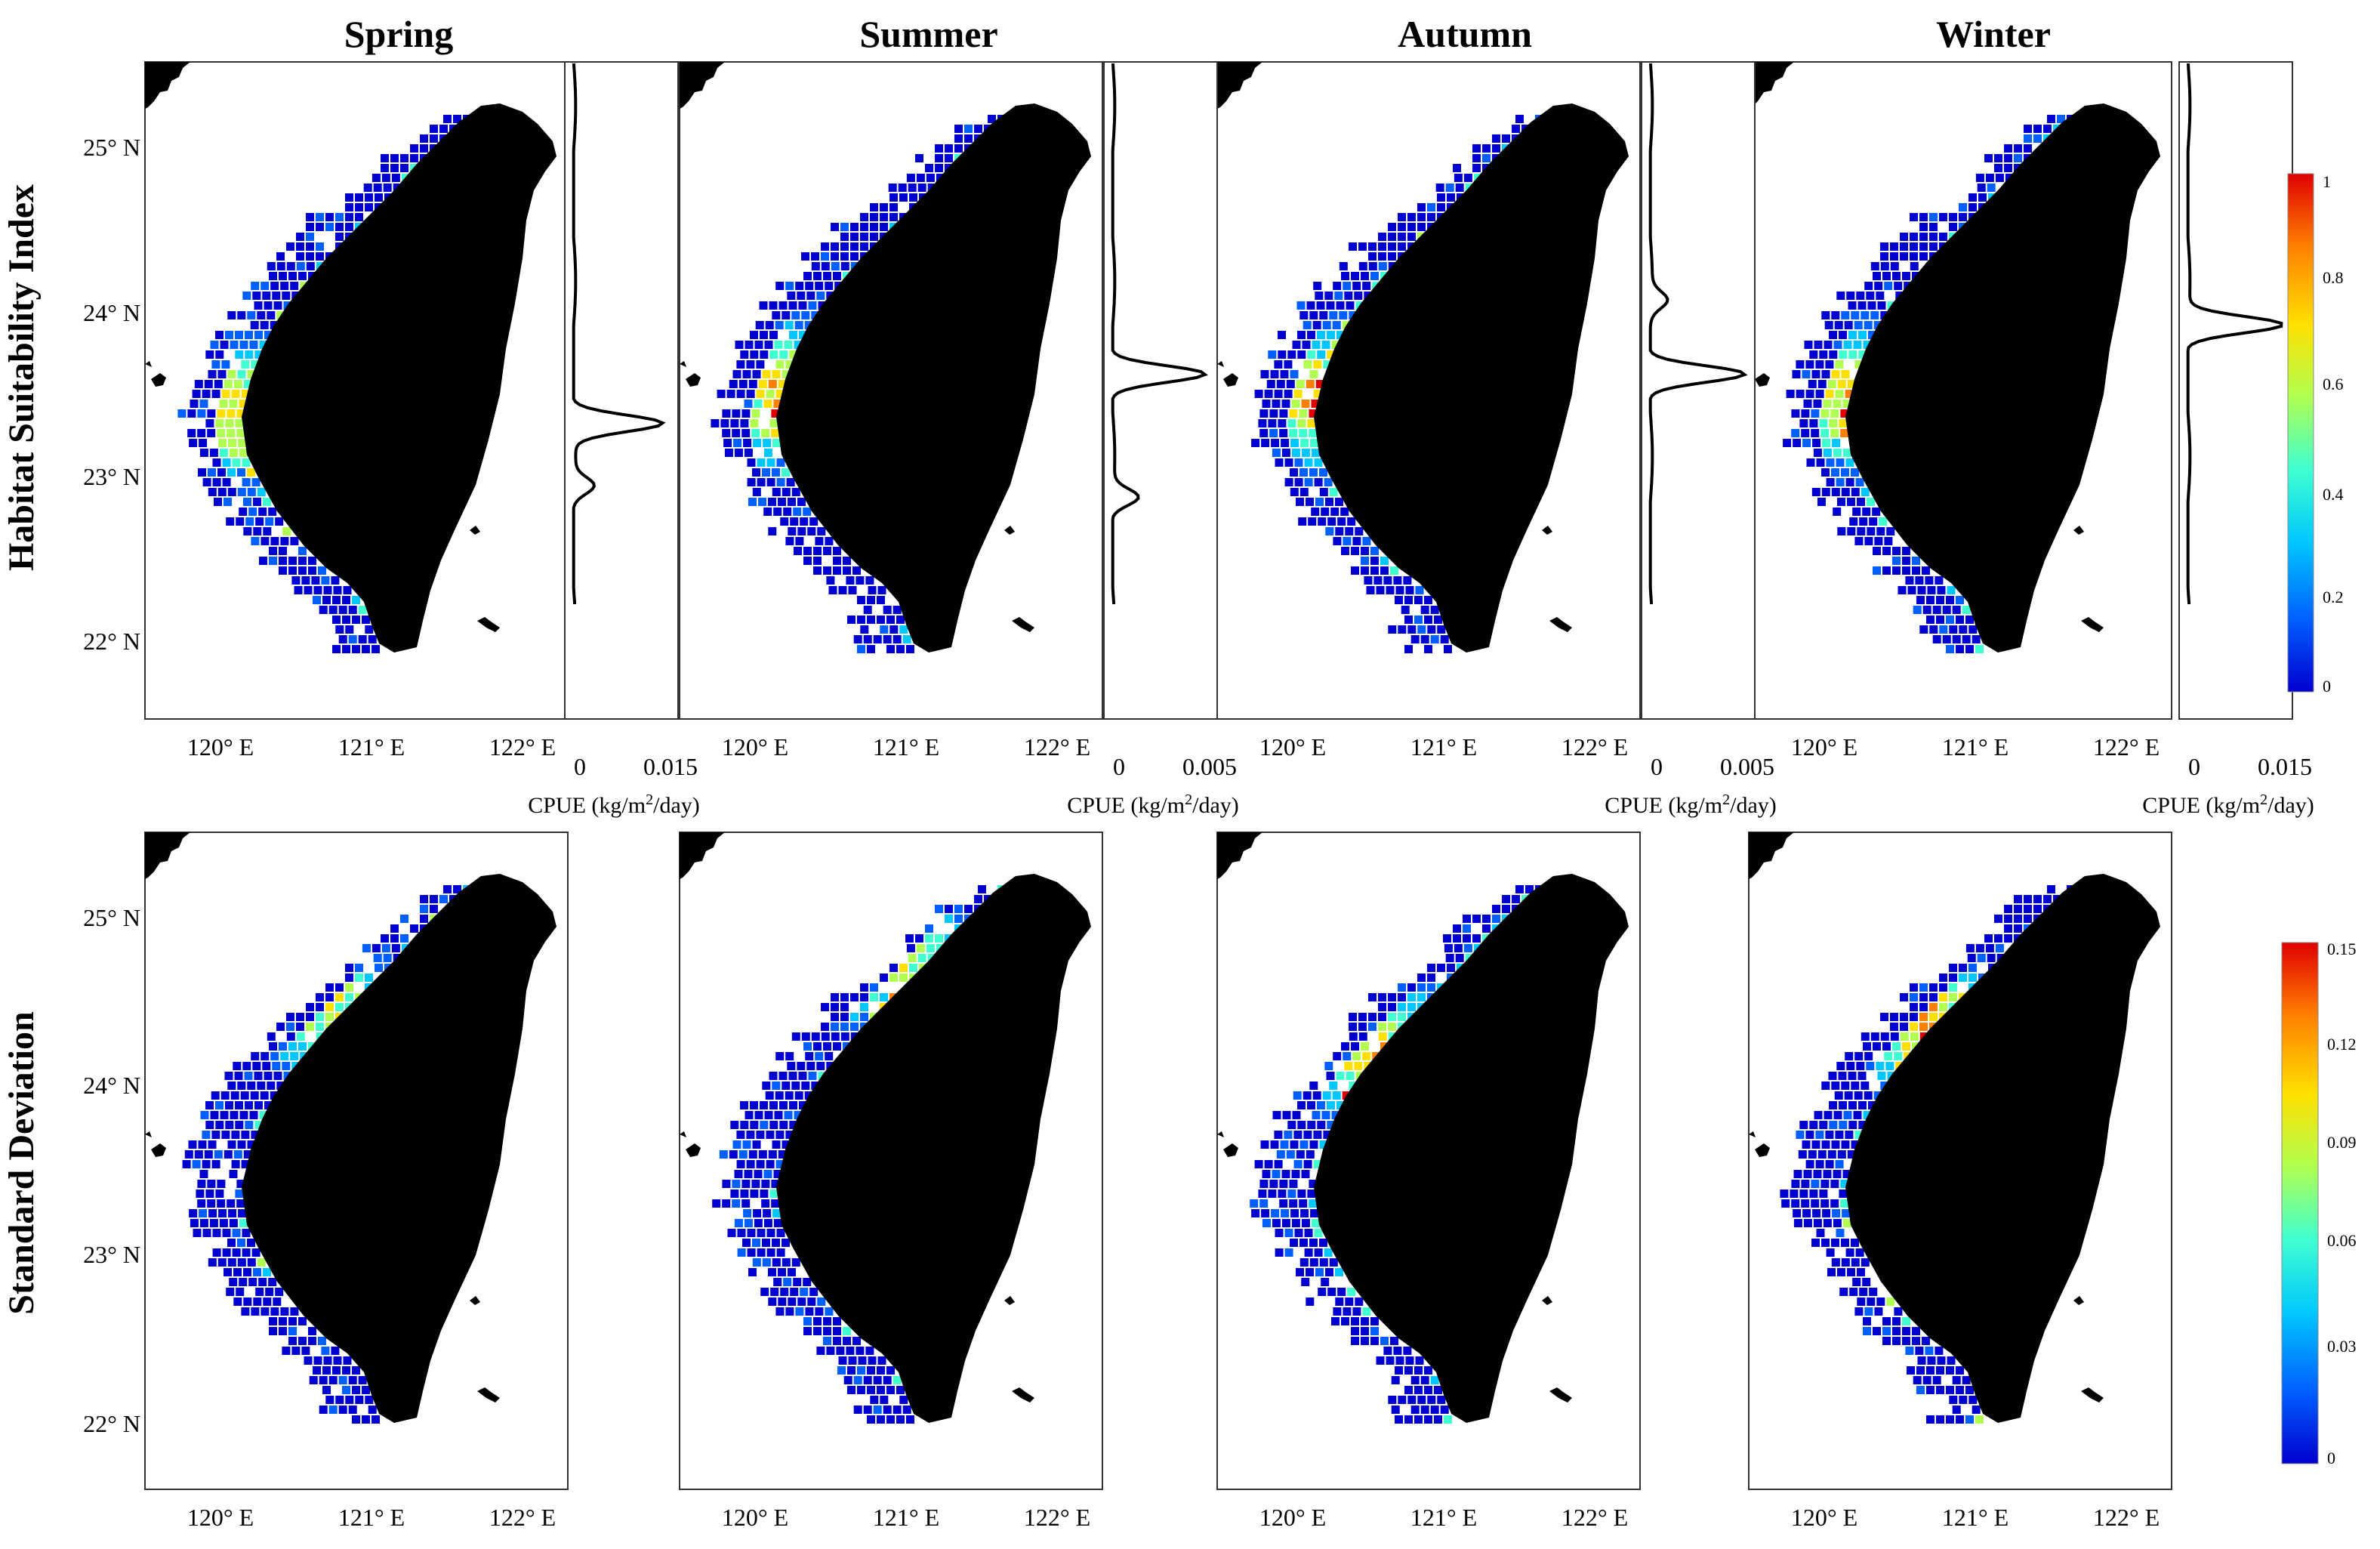 The width and height of the screenshot is (2380, 1549). What do you see at coordinates (1960, 1161) in the screenshot?
I see `map-panel-sd-winter` at bounding box center [1960, 1161].